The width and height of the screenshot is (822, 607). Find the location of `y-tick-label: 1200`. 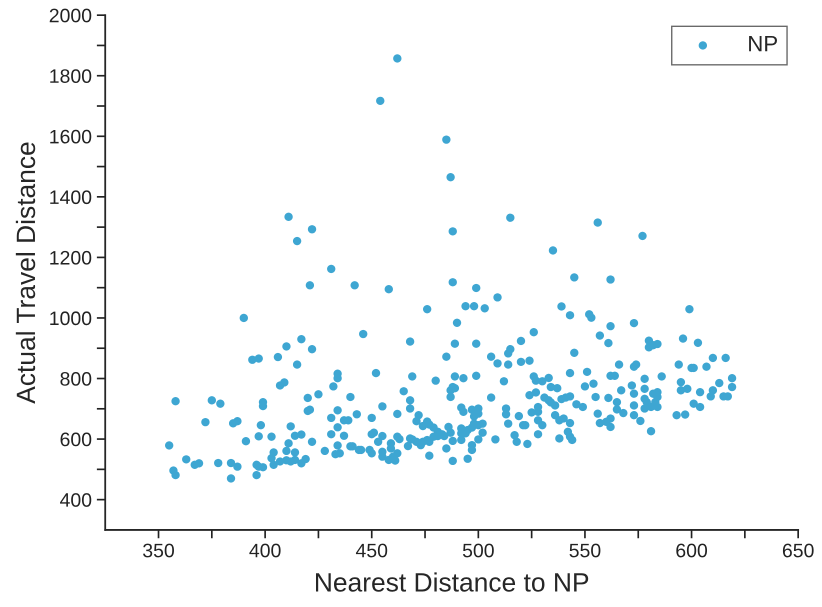

y-tick-label: 1200 is located at coordinates (71, 257).